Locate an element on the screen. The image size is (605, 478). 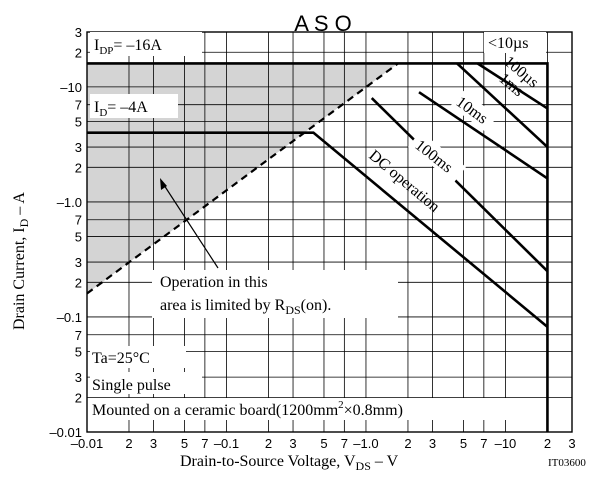
rds-note-bg is located at coordinates (275, 294).